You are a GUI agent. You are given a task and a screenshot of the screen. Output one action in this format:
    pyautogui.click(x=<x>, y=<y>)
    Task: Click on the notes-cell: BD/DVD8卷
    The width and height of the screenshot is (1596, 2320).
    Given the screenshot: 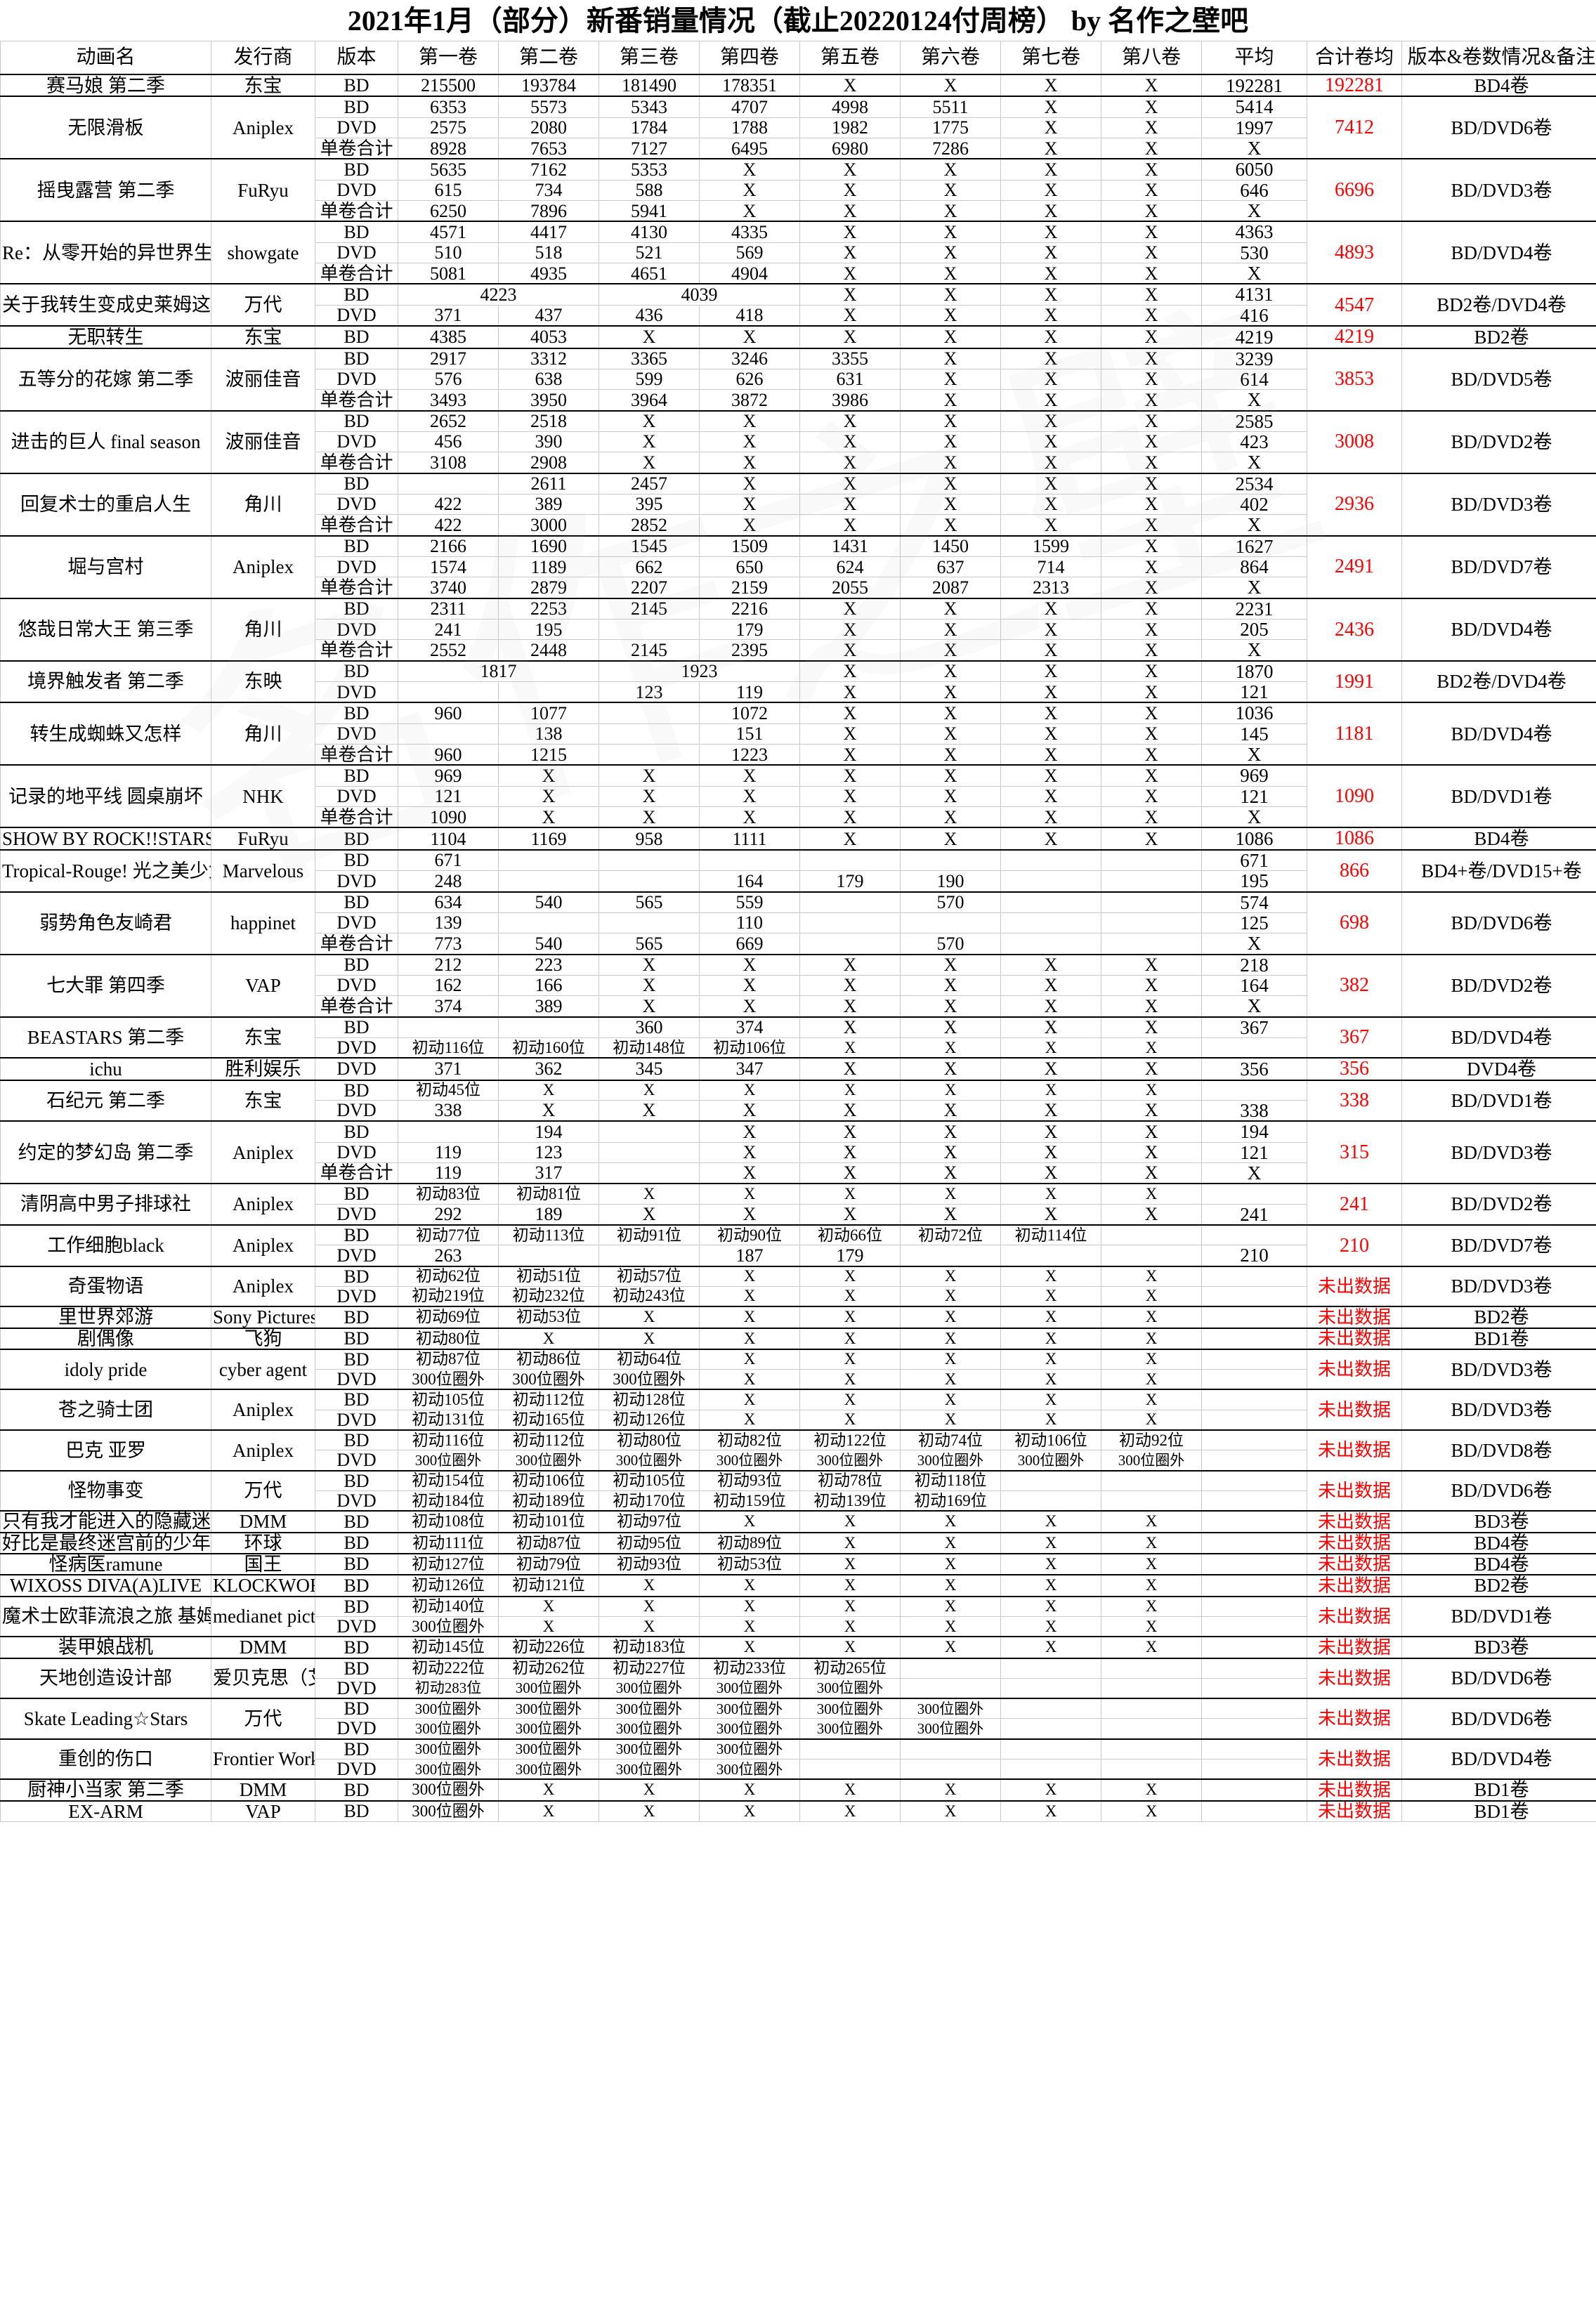 What is the action you would take?
    pyautogui.click(x=1498, y=1450)
    